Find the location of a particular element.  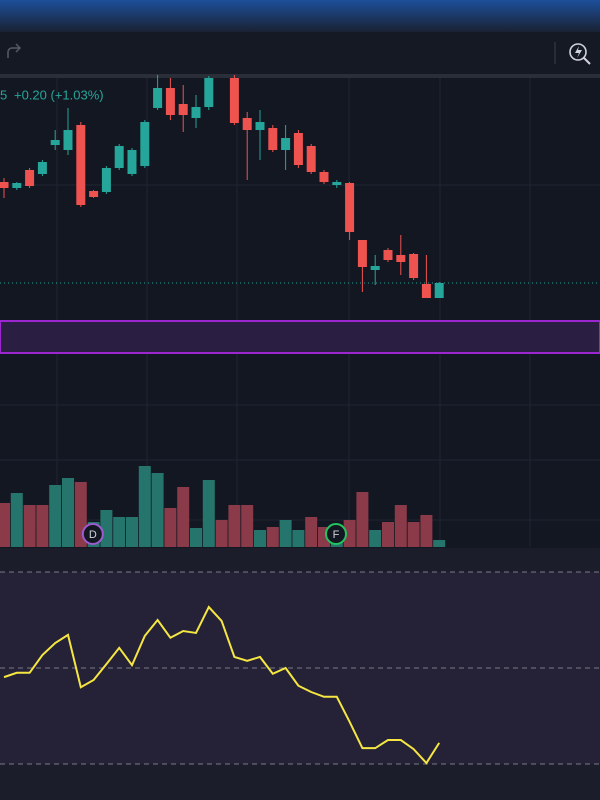

status-bar is located at coordinates (300, 16).